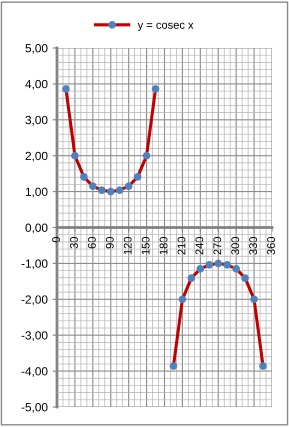 The width and height of the screenshot is (289, 427). Describe the element at coordinates (35, 300) in the screenshot. I see `y-tick-label: -2,00` at that location.